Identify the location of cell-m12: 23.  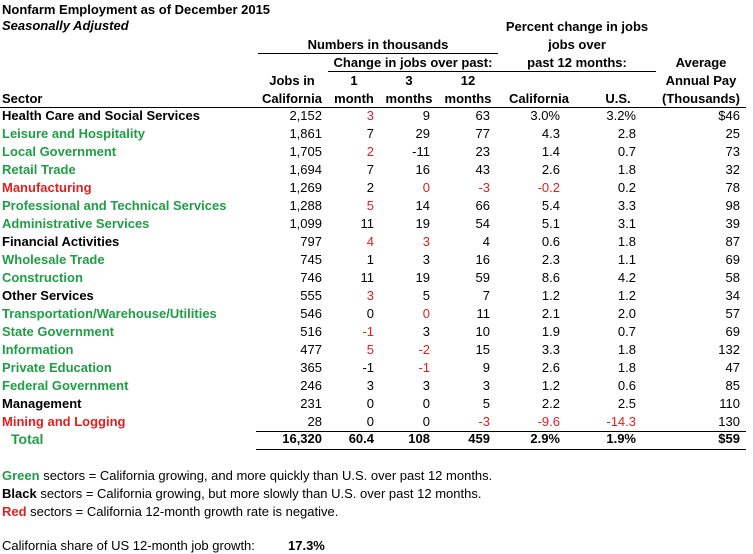
(482, 151).